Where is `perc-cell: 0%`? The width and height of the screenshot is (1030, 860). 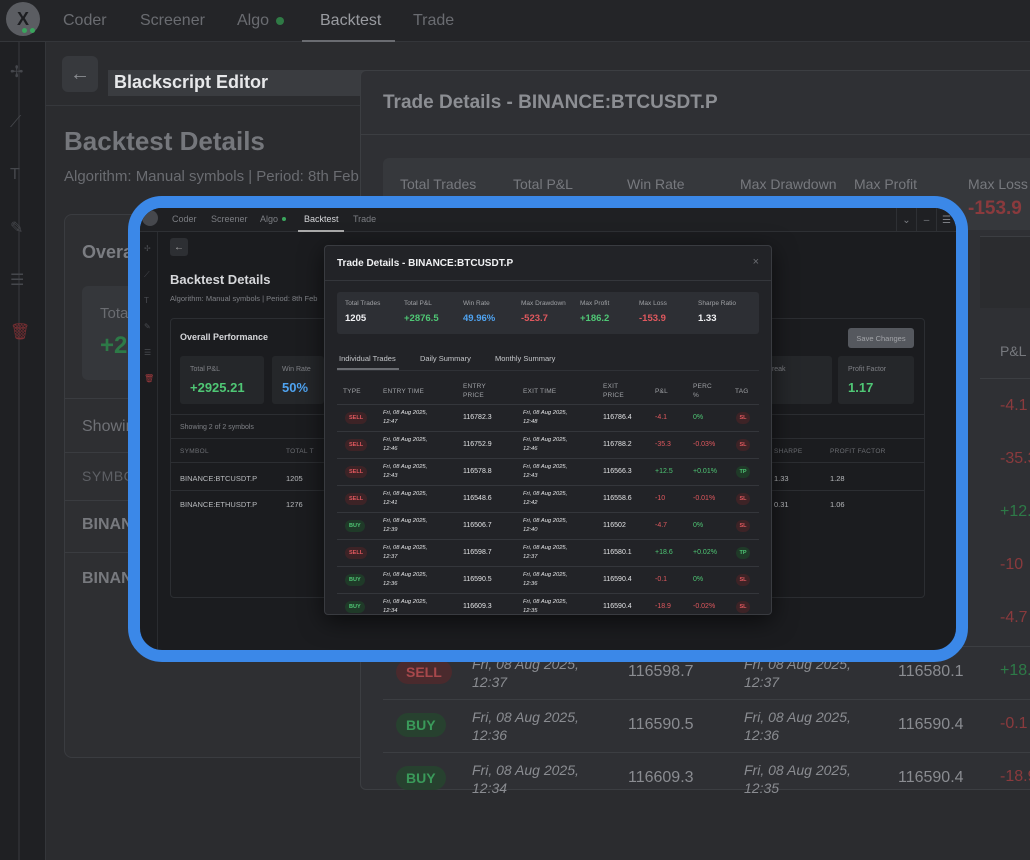
perc-cell: 0% is located at coordinates (698, 525).